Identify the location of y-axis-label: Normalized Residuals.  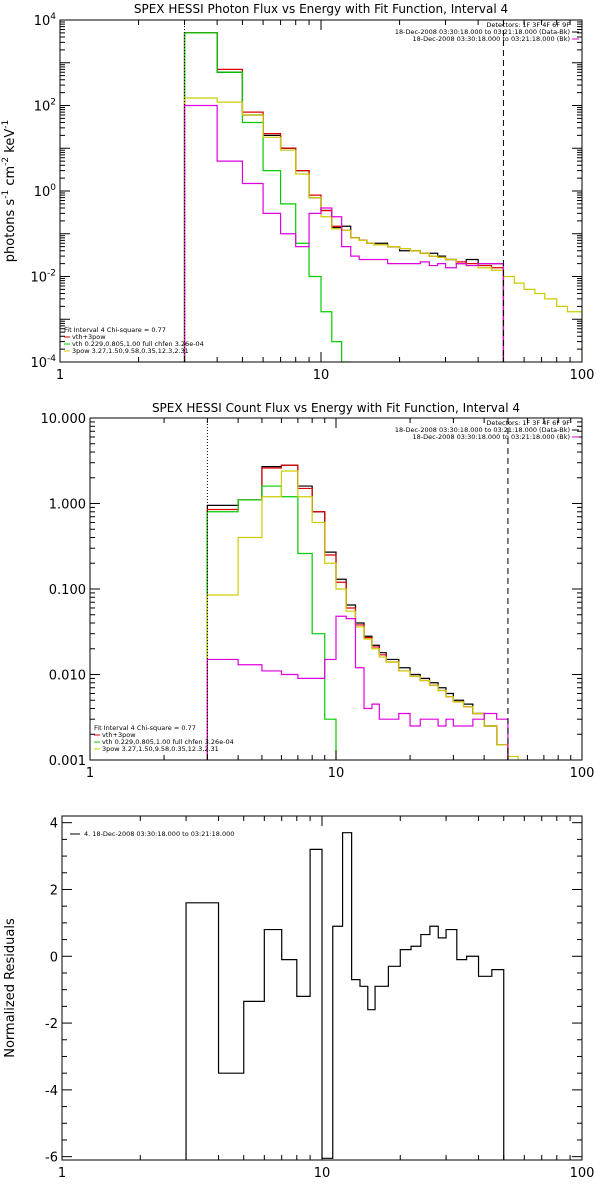
(10, 988).